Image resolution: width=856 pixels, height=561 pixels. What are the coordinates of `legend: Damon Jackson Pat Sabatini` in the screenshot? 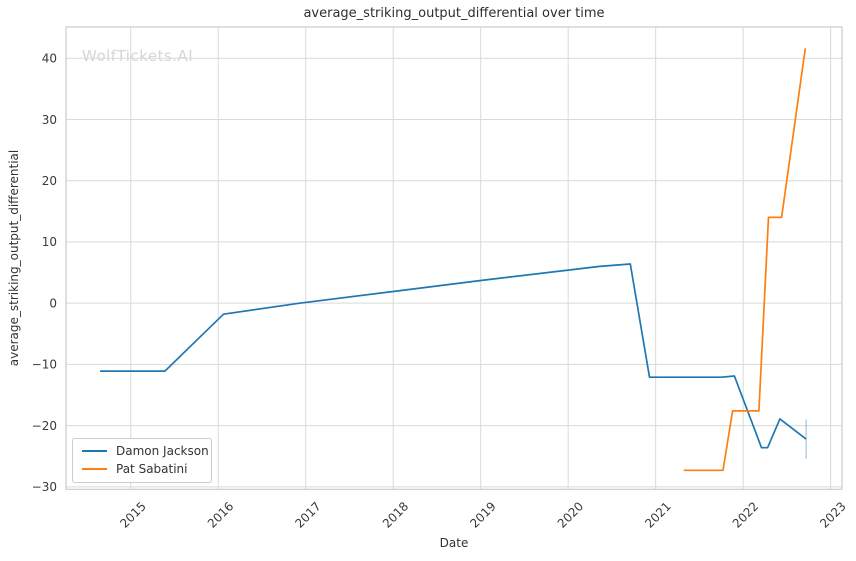 It's located at (142, 460).